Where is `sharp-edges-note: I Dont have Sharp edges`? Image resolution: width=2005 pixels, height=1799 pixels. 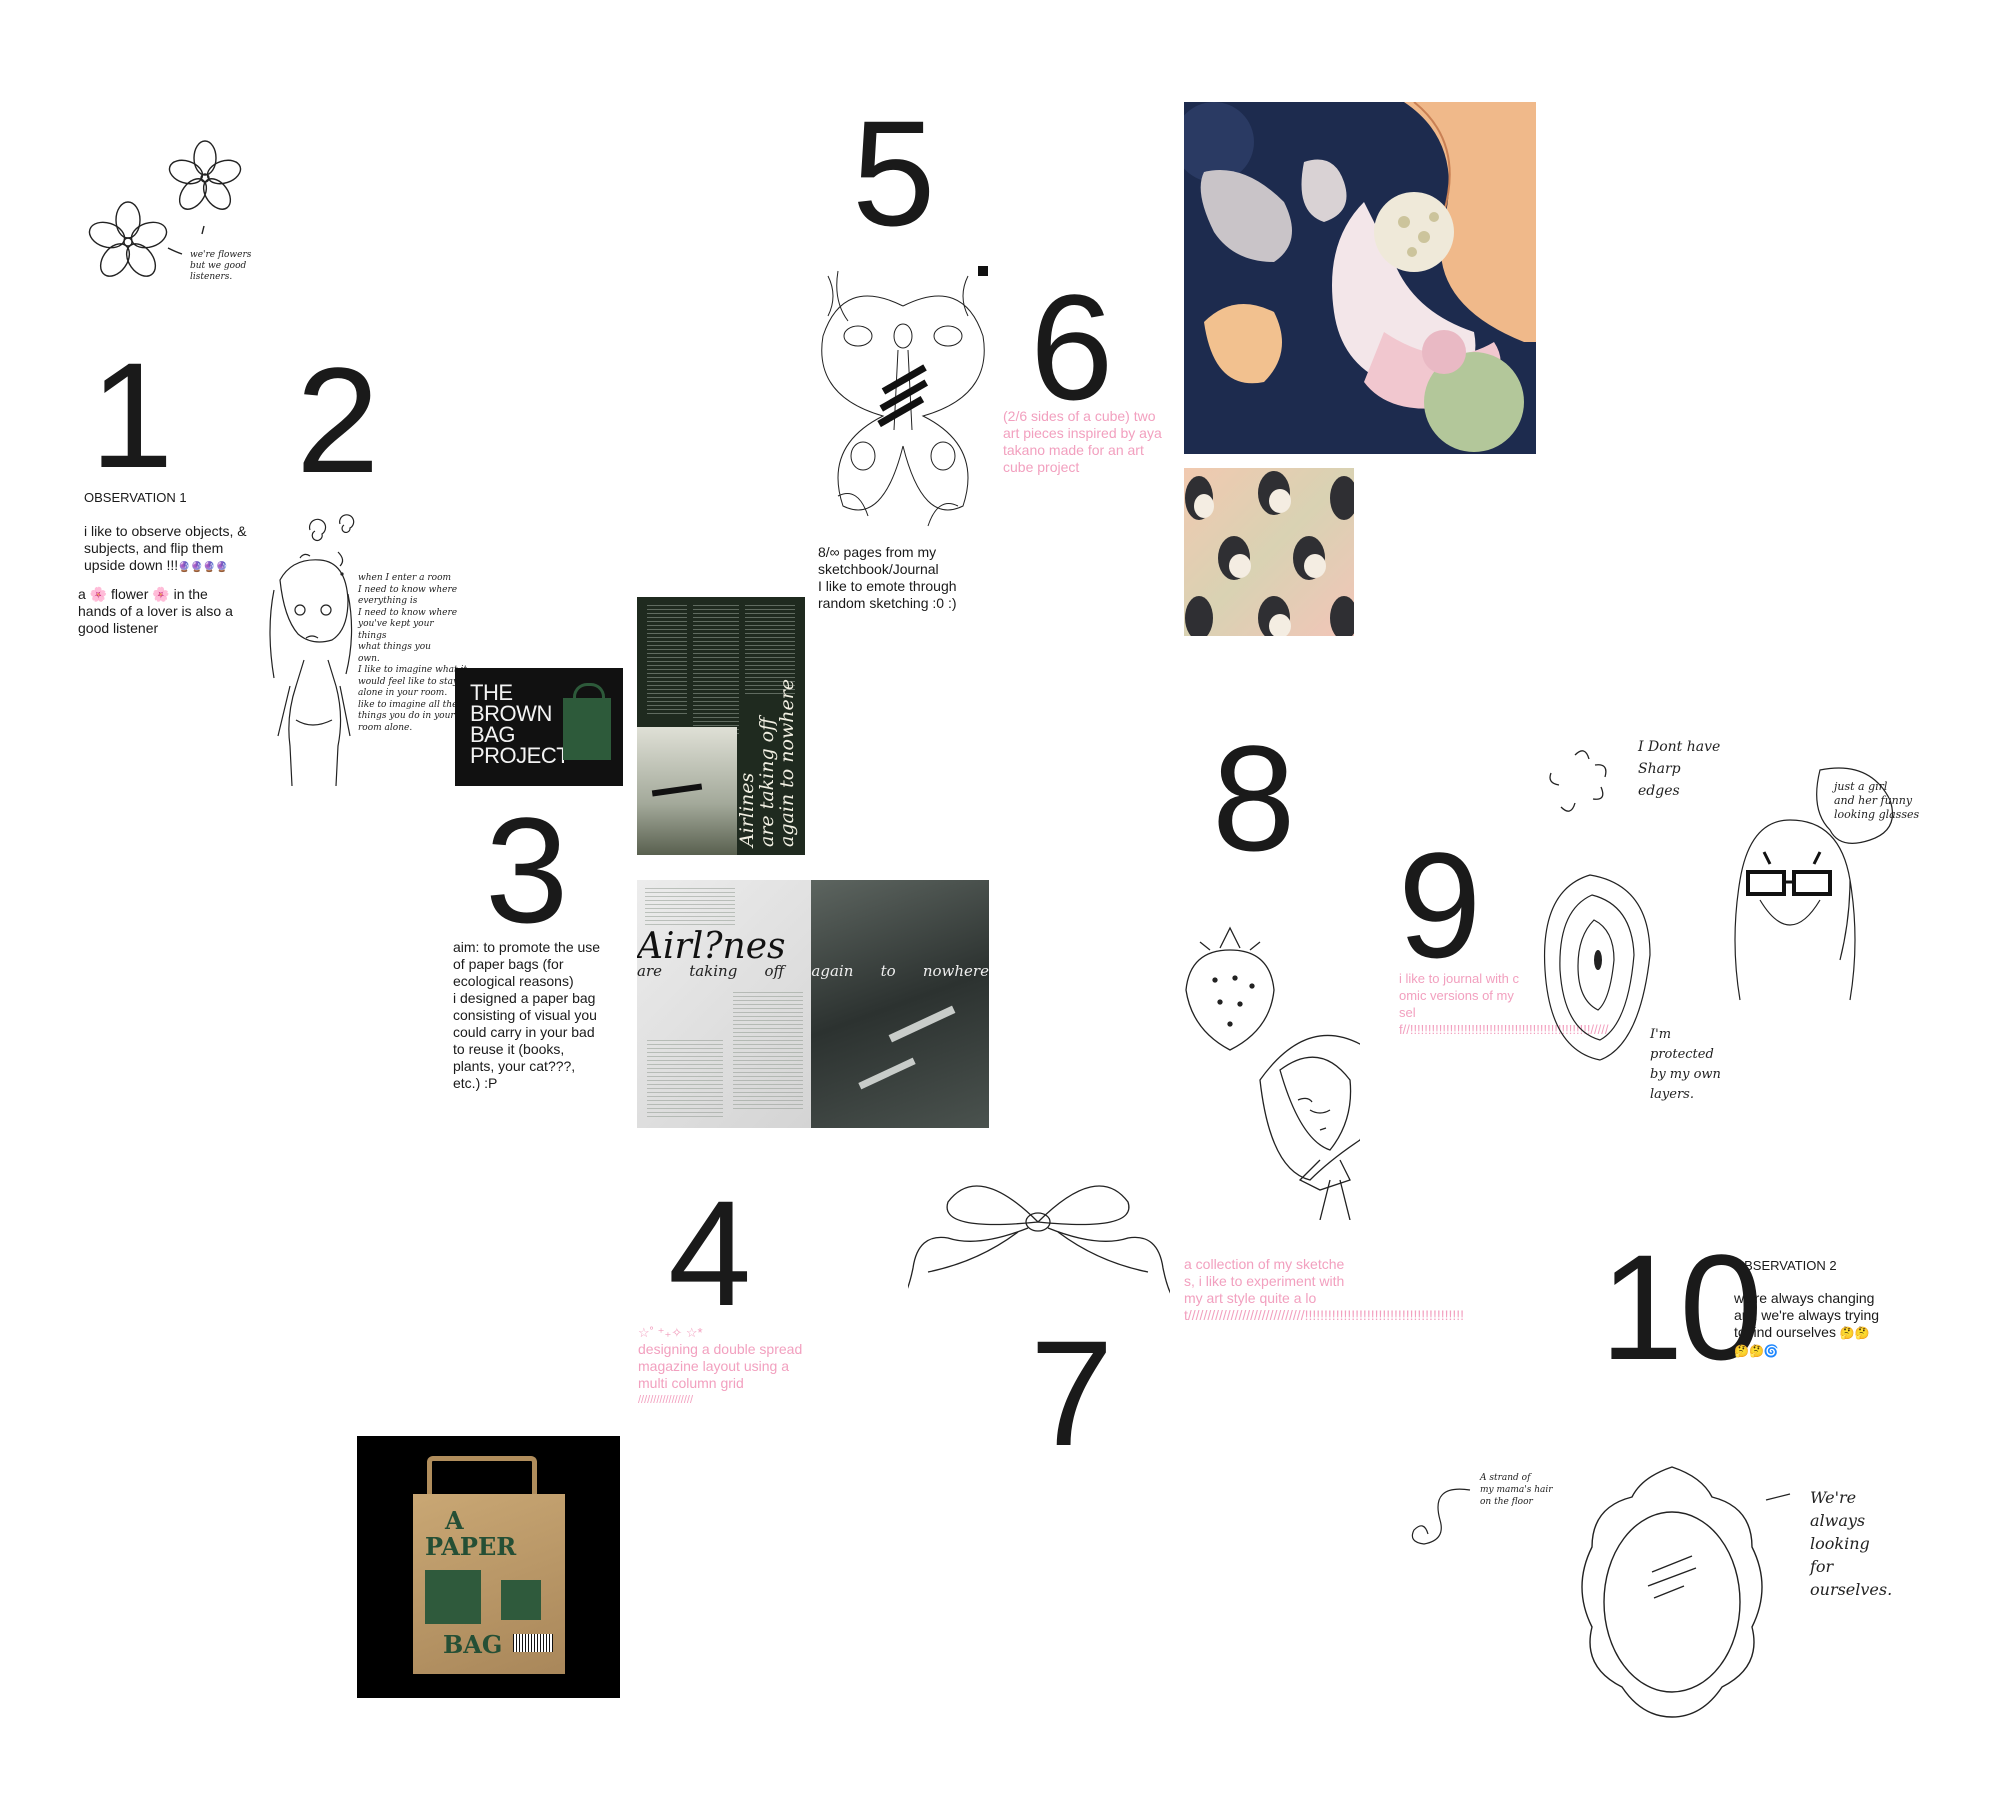
sharp-edges-note: I Dont have Sharp edges is located at coordinates (1679, 769).